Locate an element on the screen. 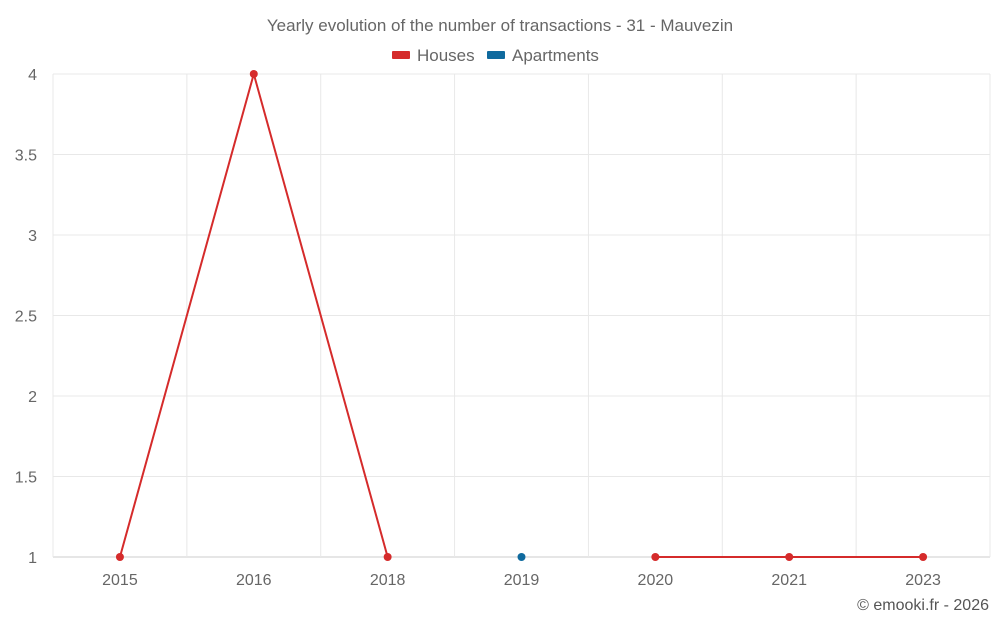  x-tick-label: 2023 is located at coordinates (923, 580).